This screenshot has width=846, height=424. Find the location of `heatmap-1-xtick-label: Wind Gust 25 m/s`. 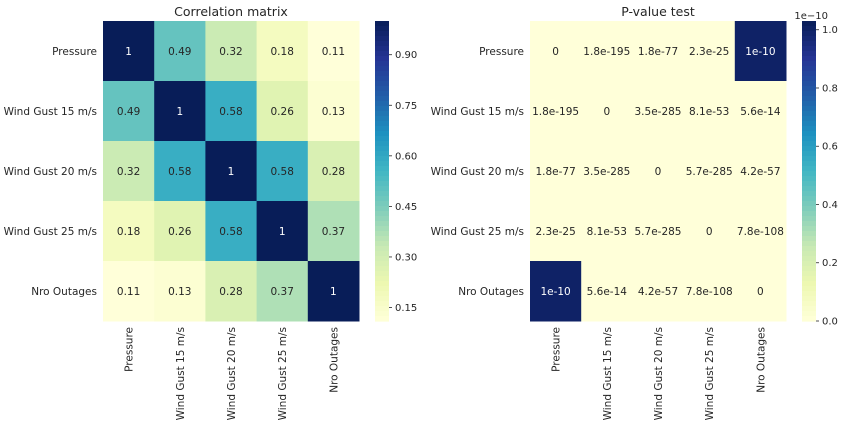

heatmap-1-xtick-label: Wind Gust 25 m/s is located at coordinates (710, 373).